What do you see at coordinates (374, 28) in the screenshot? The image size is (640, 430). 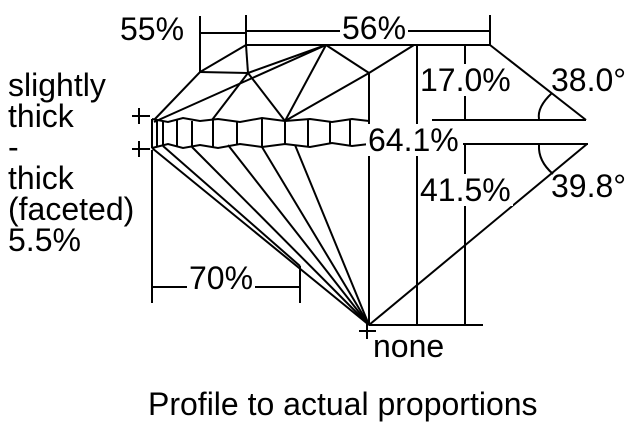 I see `table-size-label: 56%` at bounding box center [374, 28].